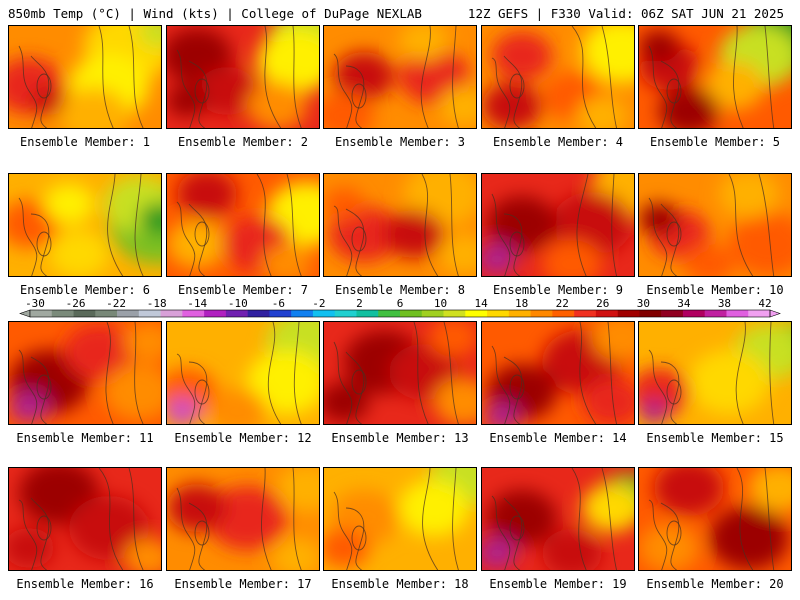  I want to click on temperature-colorbar, so click(400, 313).